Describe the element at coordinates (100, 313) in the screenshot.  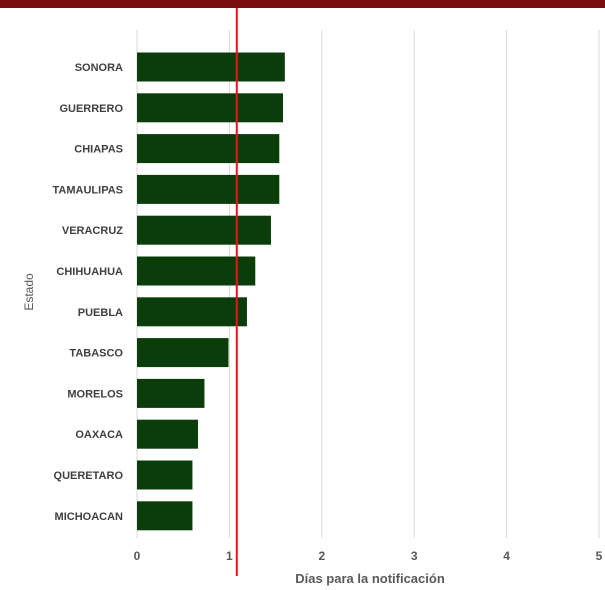
I see `category-label: PUEBLA` at that location.